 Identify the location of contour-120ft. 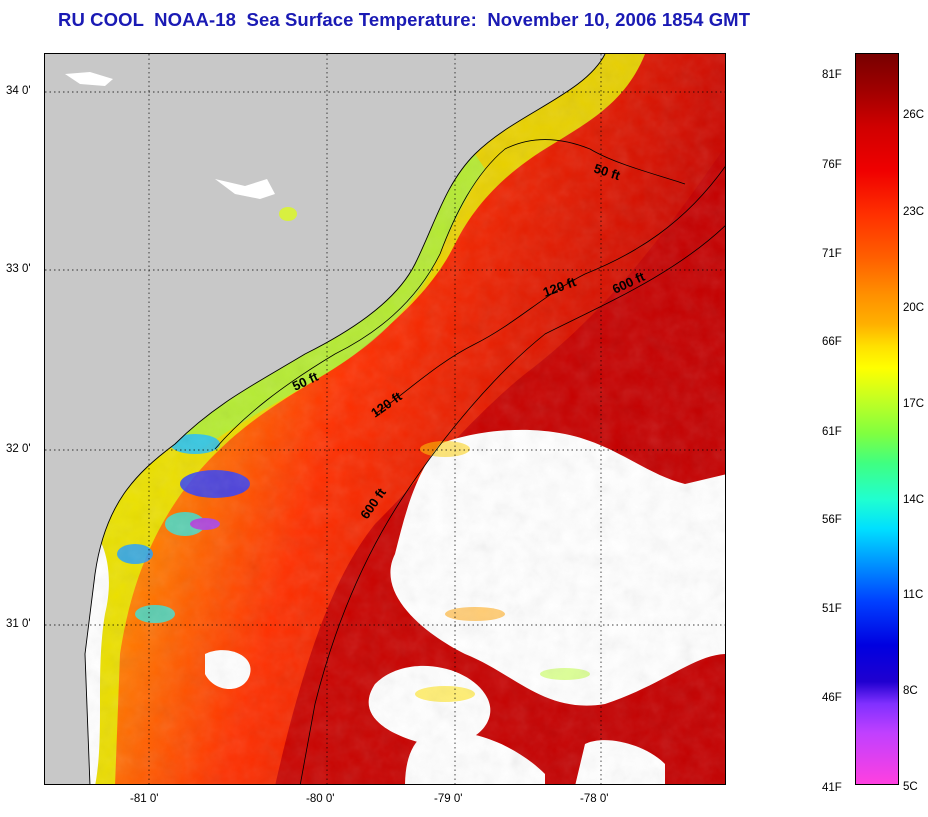
(549, 290).